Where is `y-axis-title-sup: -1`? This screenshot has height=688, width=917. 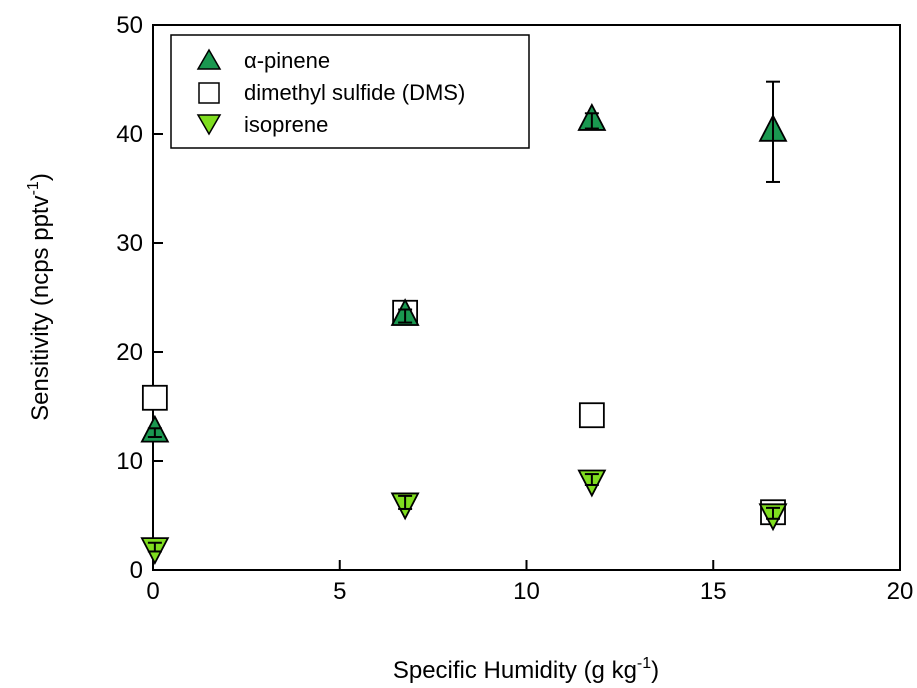
y-axis-title-sup: -1 is located at coordinates (33, 188).